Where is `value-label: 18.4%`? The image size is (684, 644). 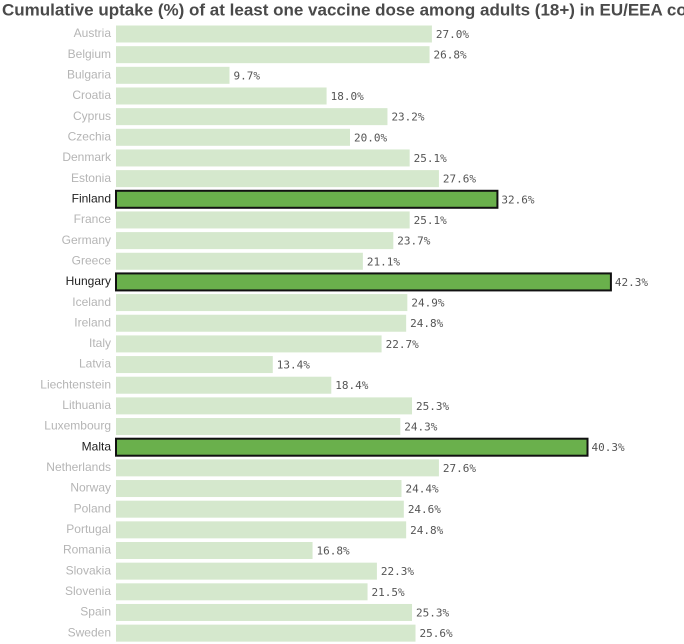
value-label: 18.4% is located at coordinates (351, 385).